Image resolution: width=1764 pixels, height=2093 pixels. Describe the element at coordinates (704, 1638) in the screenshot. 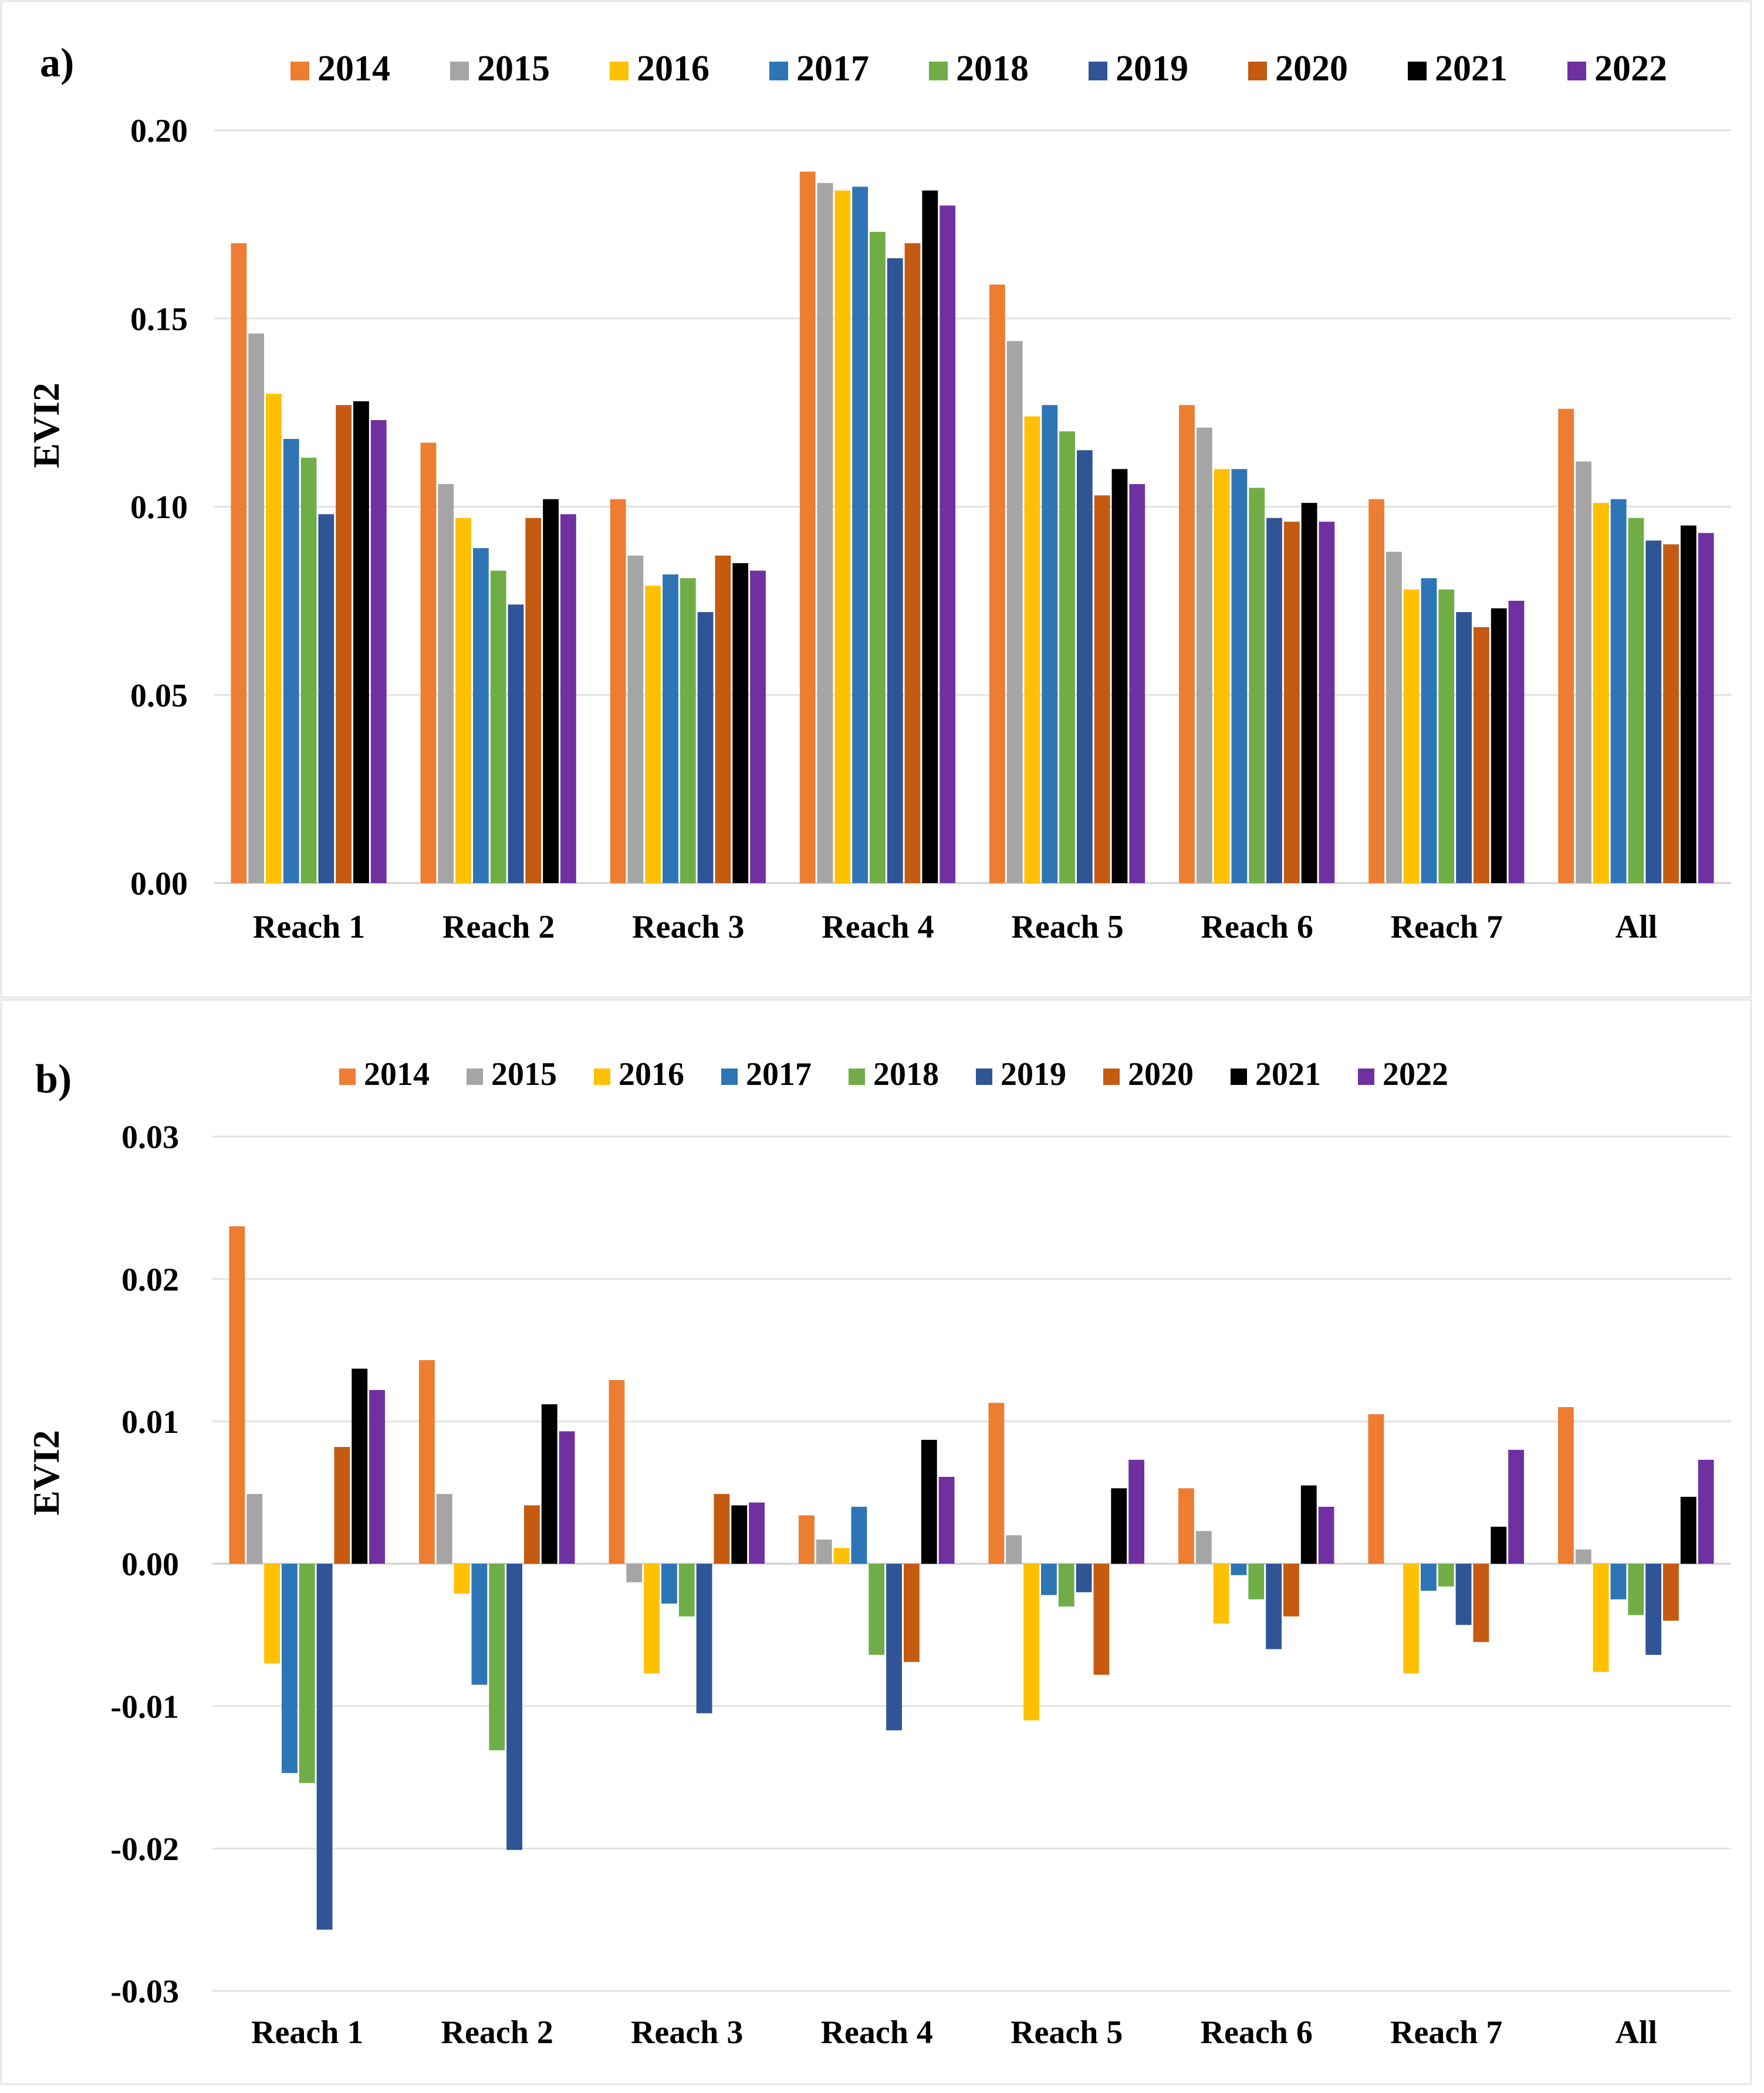

I see `bar-b-reach-3-2019` at that location.